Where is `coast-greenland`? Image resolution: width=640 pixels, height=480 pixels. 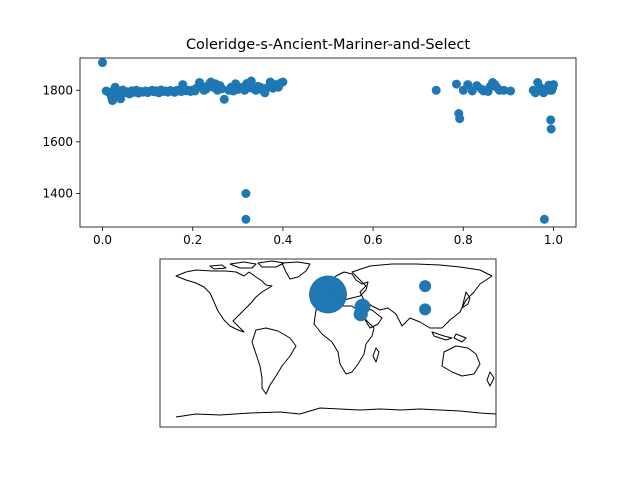 coast-greenland is located at coordinates (296, 270).